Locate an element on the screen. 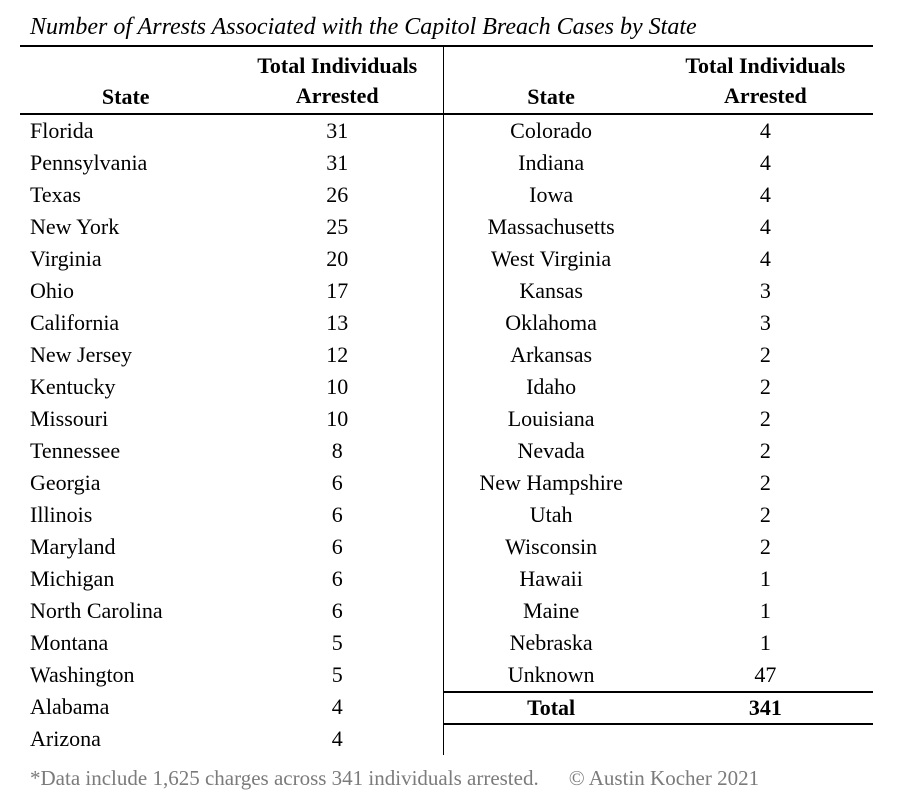 The width and height of the screenshot is (899, 807). total-label: Total is located at coordinates (551, 707).